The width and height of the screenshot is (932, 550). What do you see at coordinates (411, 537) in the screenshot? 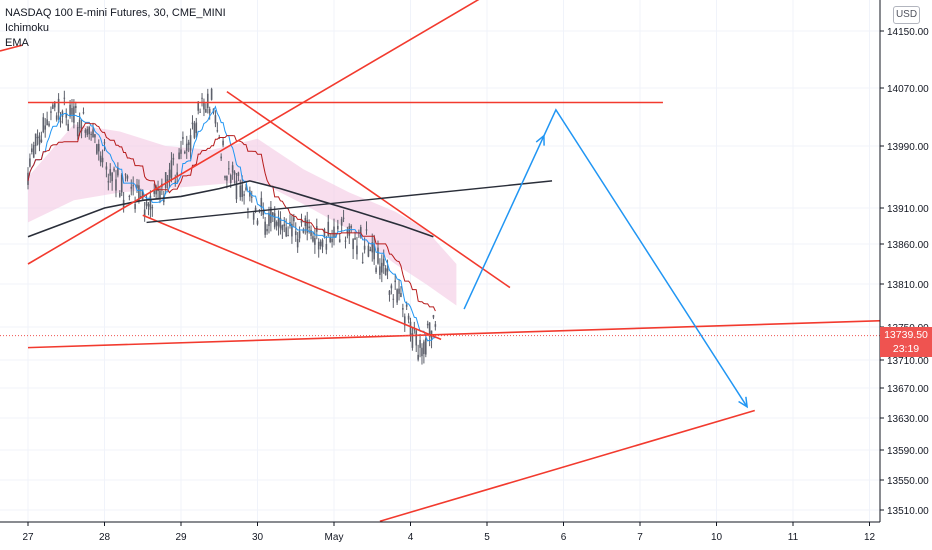
I see `time-tick-label: 4` at bounding box center [411, 537].